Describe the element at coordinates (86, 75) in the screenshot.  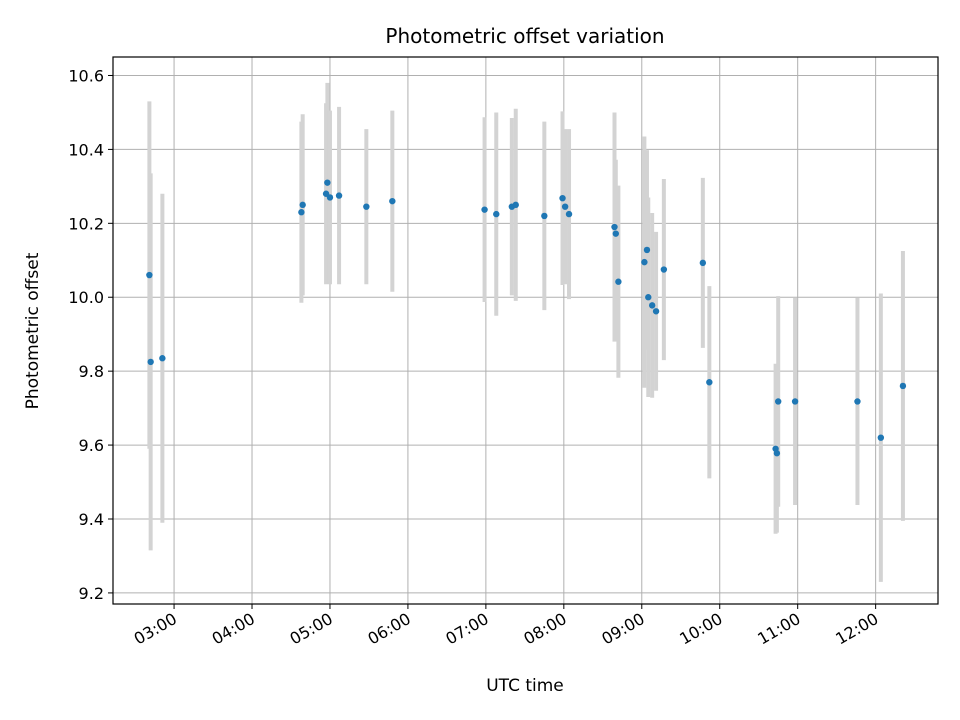
I see `y-tick-label: 10.6` at that location.